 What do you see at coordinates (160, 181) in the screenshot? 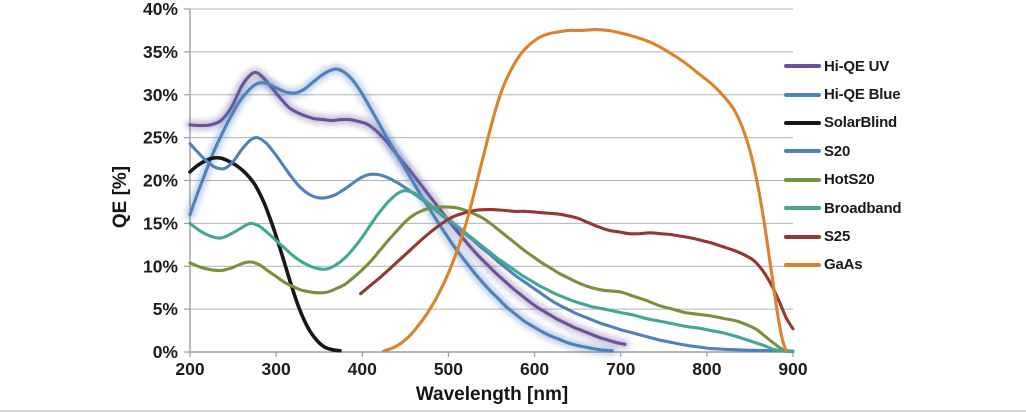
I see `y-tick-label: 20%` at bounding box center [160, 181].